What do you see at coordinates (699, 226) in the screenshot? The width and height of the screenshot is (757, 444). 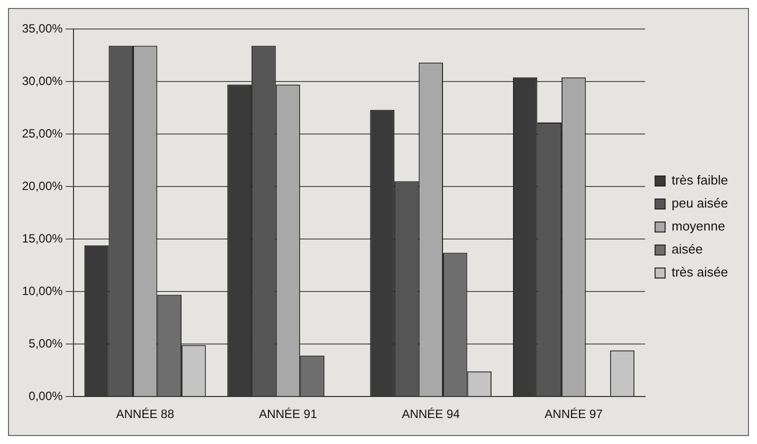 I see `legend-label: moyenne` at bounding box center [699, 226].